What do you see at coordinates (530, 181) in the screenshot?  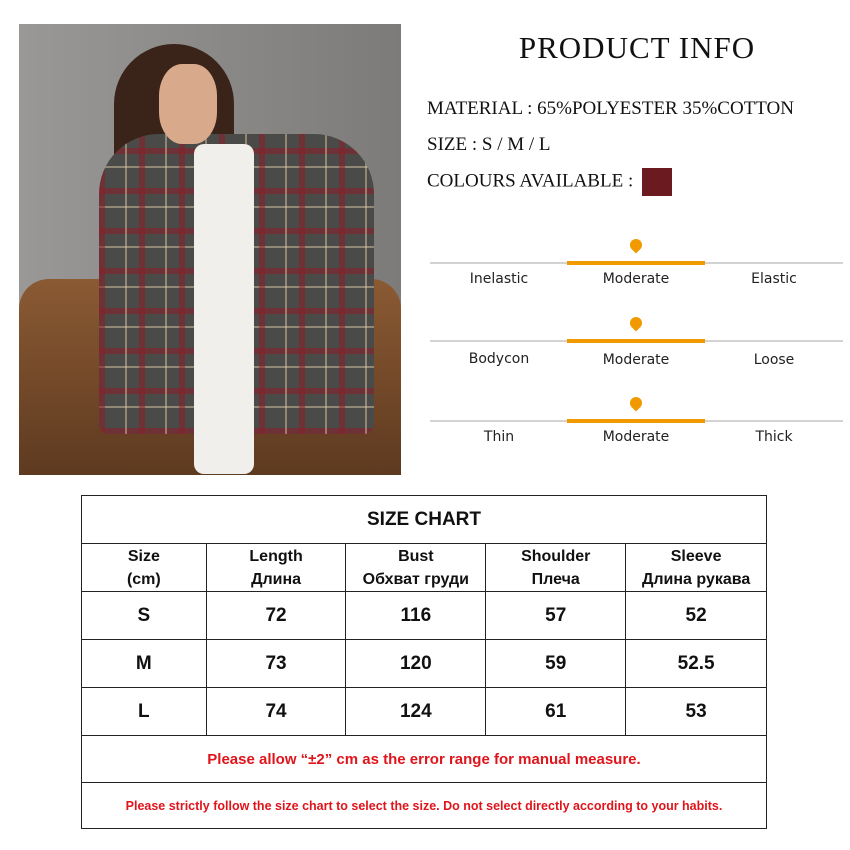 I see `colours-label: COLOURS AVAILABLE :` at bounding box center [530, 181].